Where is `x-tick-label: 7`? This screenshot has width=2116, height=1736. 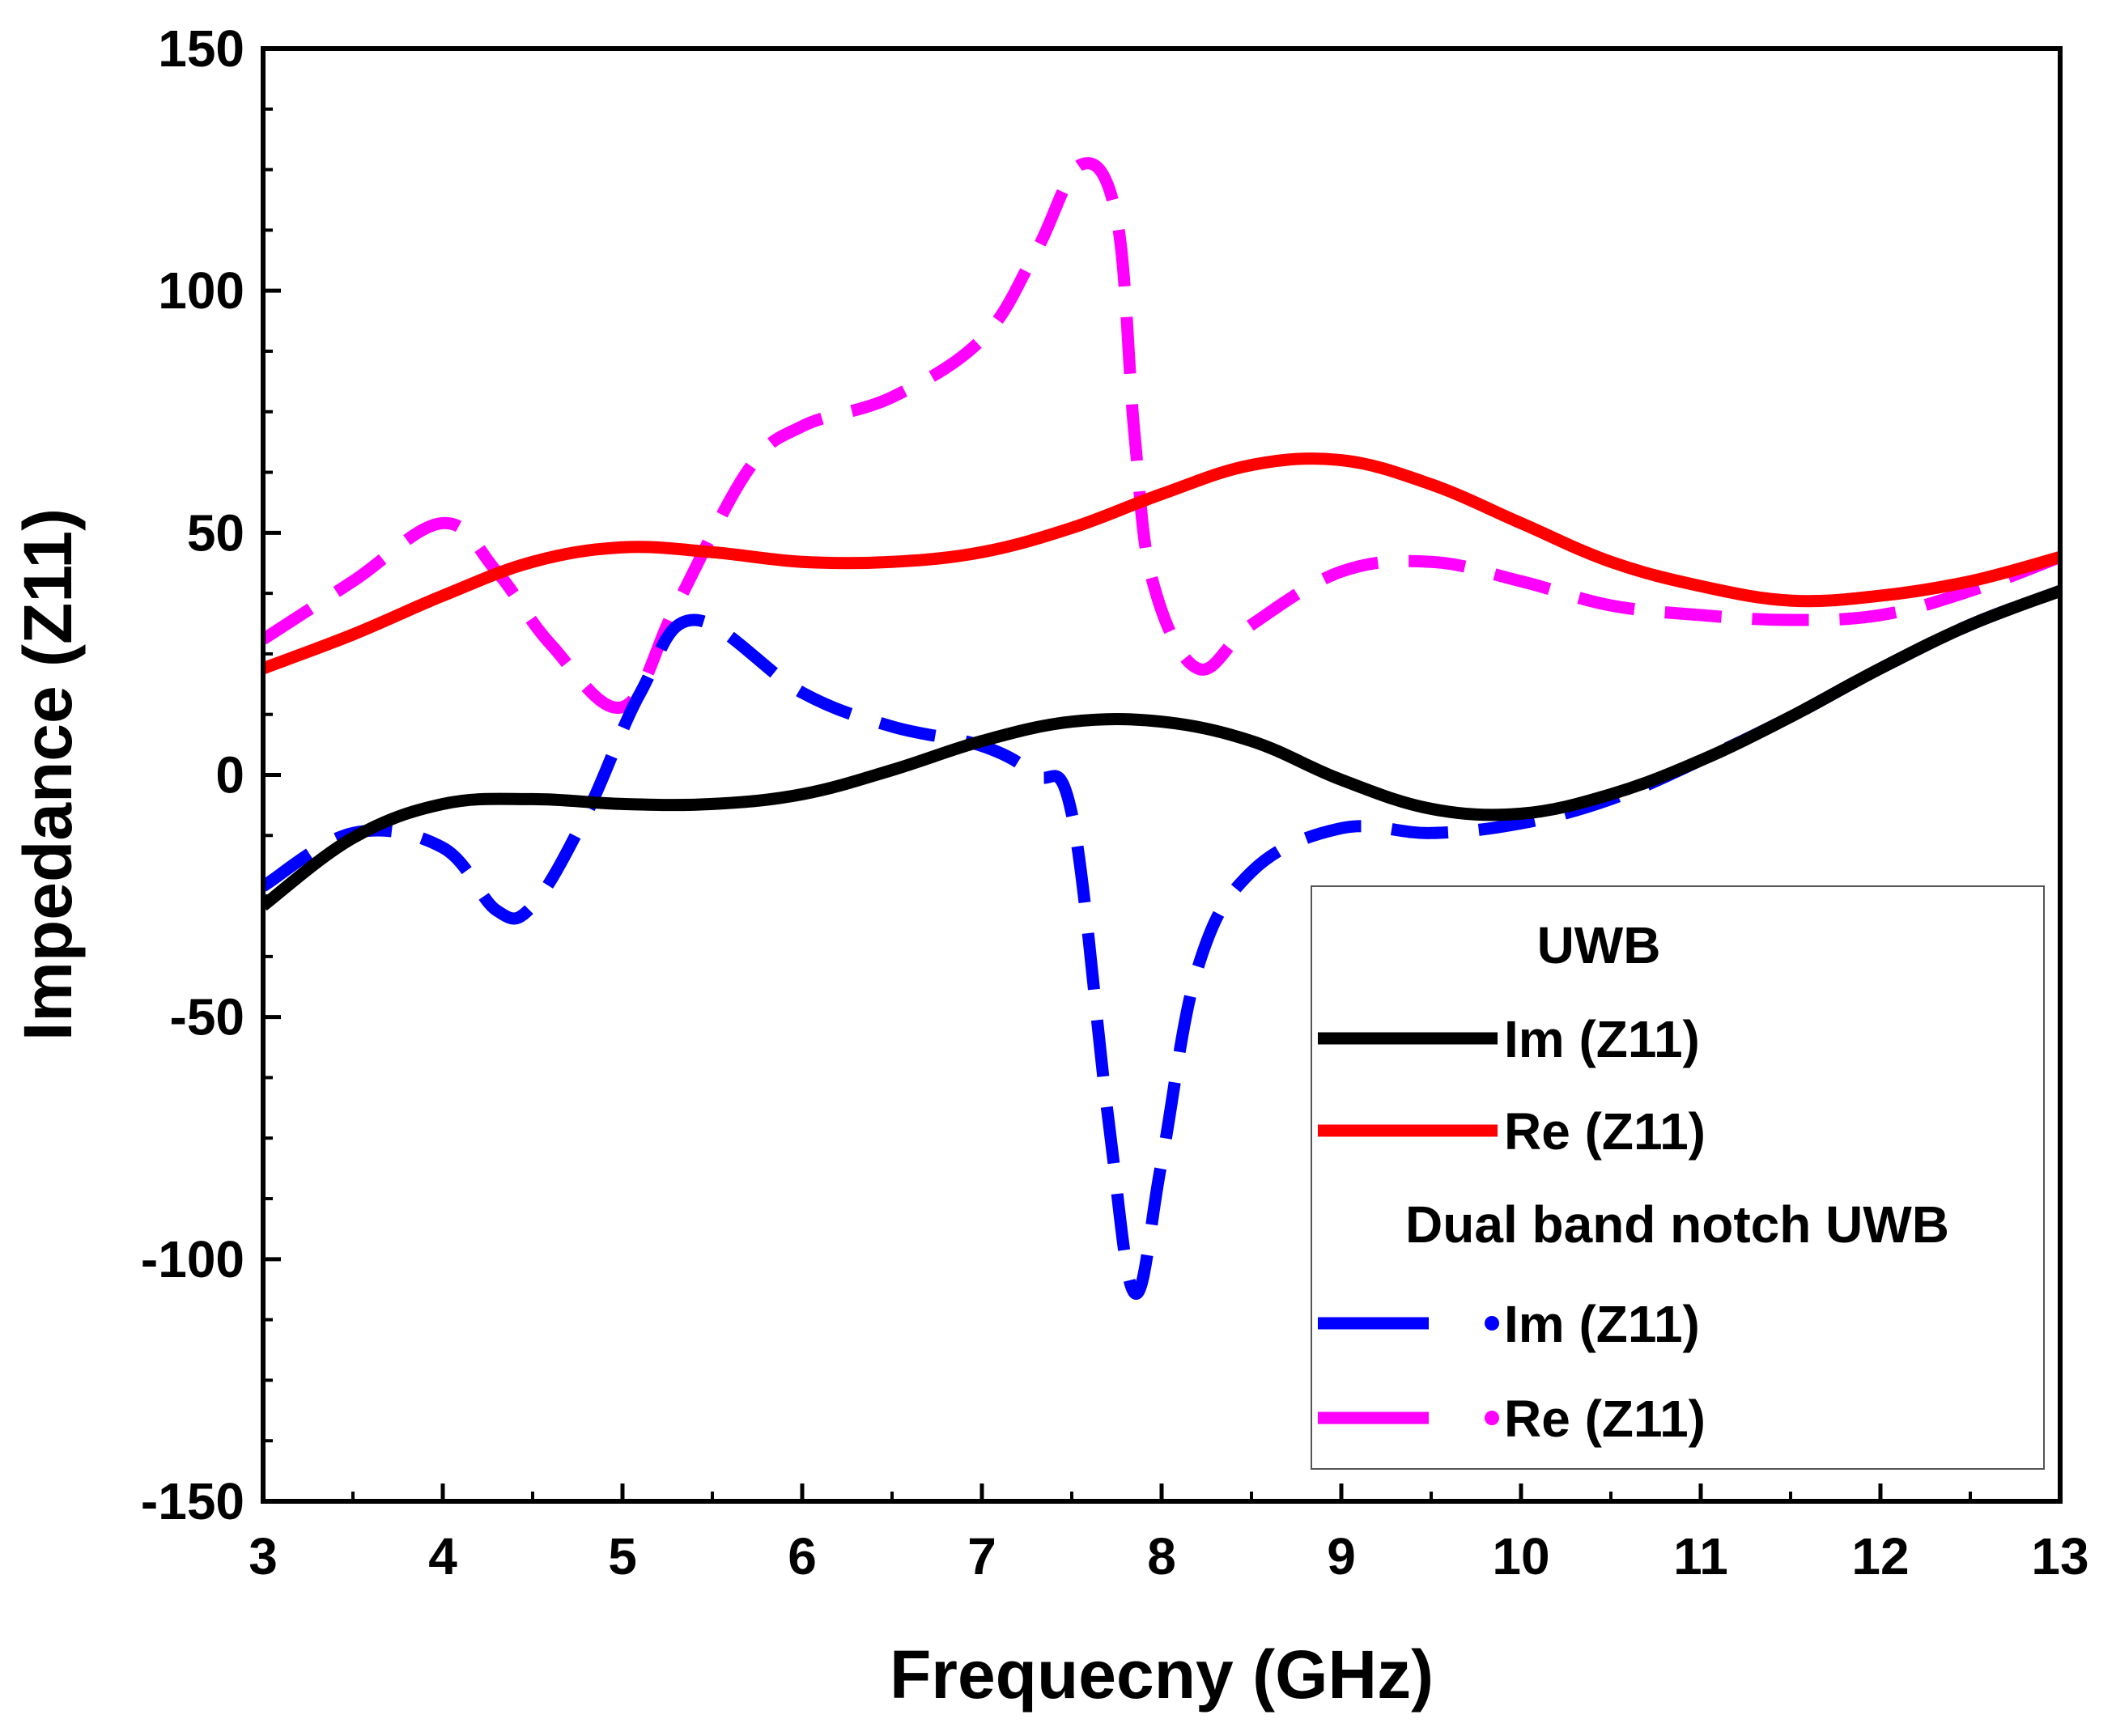 x-tick-label: 7 is located at coordinates (981, 1556).